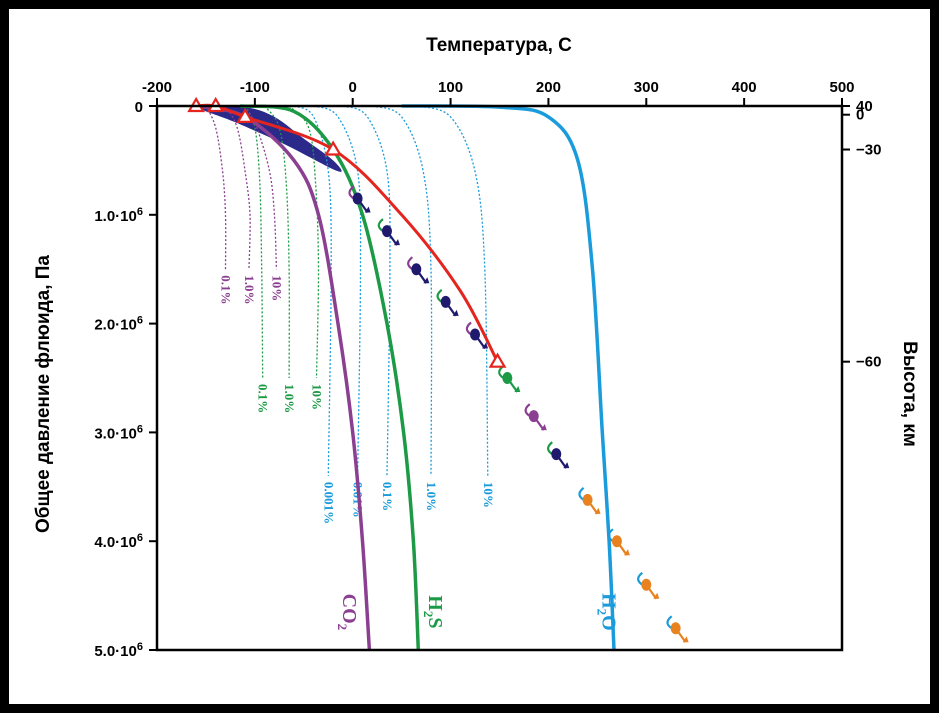 This screenshot has height=713, width=939. What do you see at coordinates (139, 107) in the screenshot?
I see `y-tick-label-left-0: 0` at bounding box center [139, 107].